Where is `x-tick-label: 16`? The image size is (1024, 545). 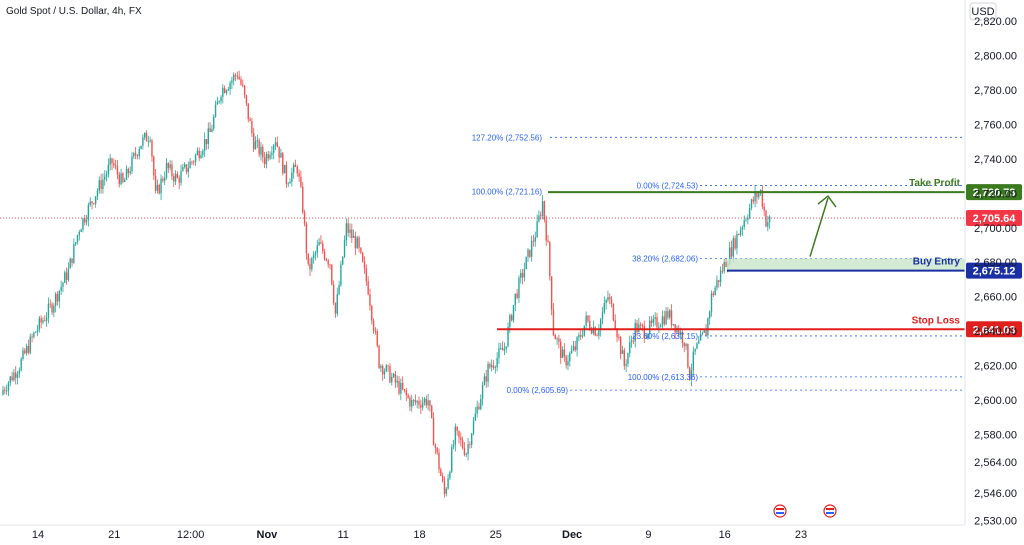
x-tick-label: 16 is located at coordinates (725, 535).